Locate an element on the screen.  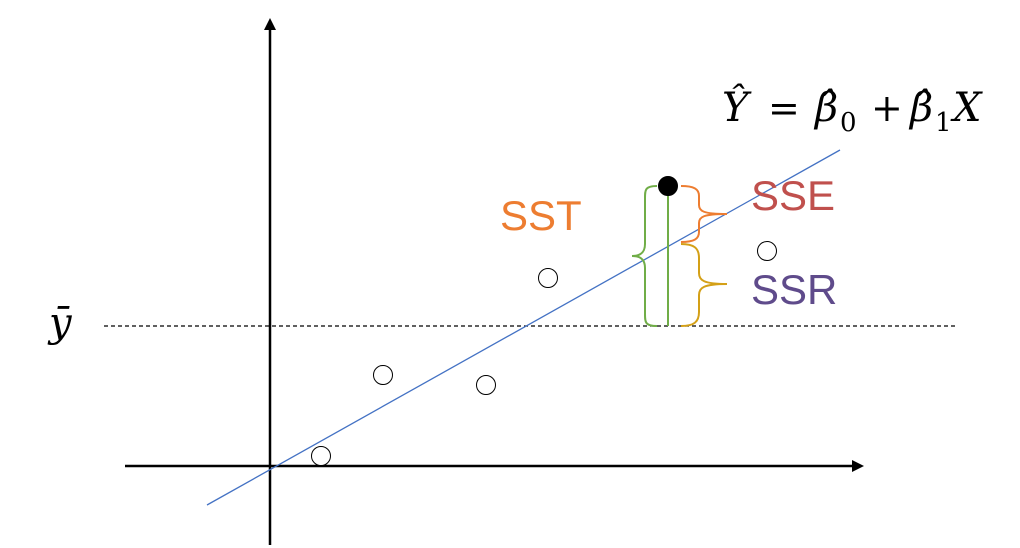
sse-brace is located at coordinates (704, 214).